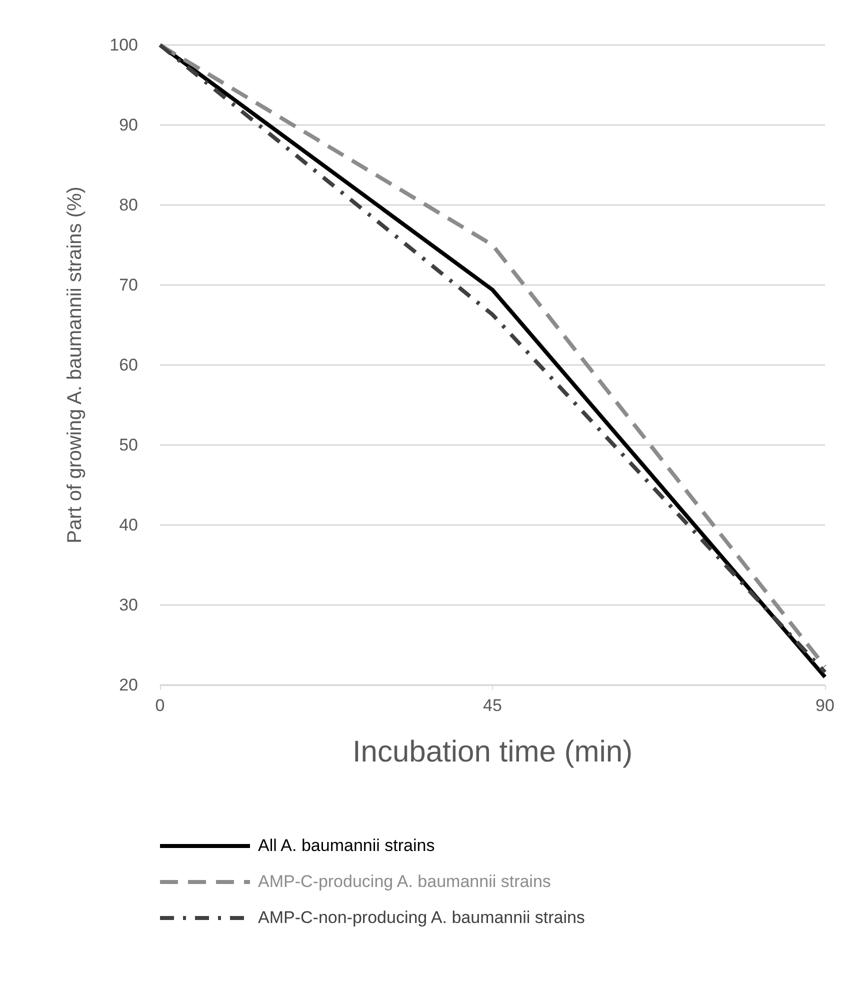 The height and width of the screenshot is (985, 858). Describe the element at coordinates (128, 285) in the screenshot. I see `y-tick-label: 70` at that location.